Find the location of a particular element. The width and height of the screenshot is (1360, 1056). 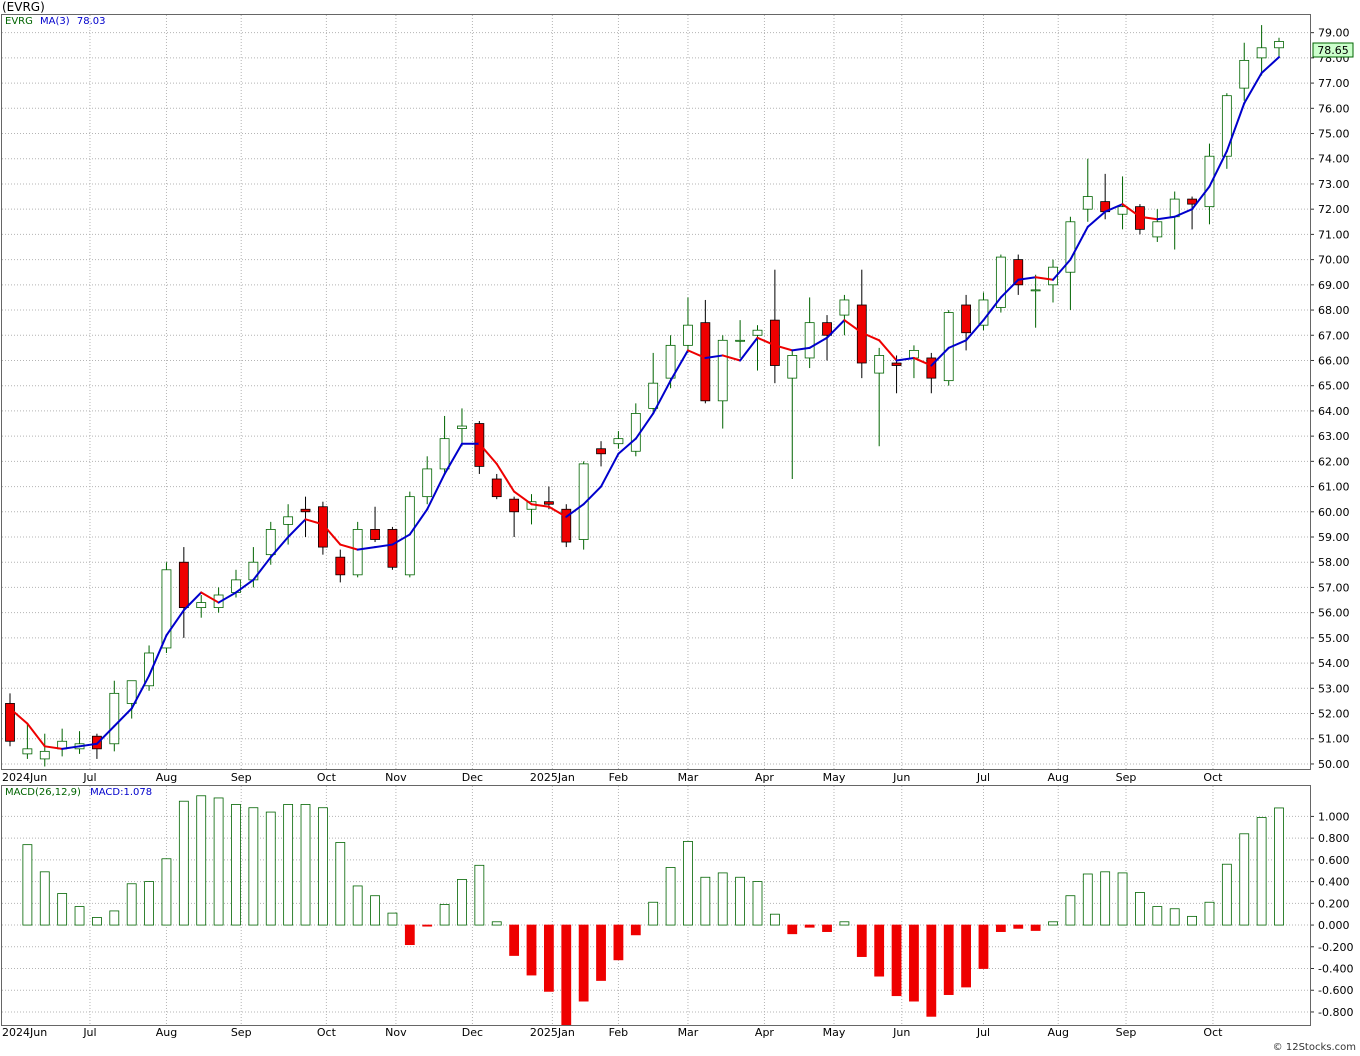

price-tick-label: 71.00 is located at coordinates (1334, 234).